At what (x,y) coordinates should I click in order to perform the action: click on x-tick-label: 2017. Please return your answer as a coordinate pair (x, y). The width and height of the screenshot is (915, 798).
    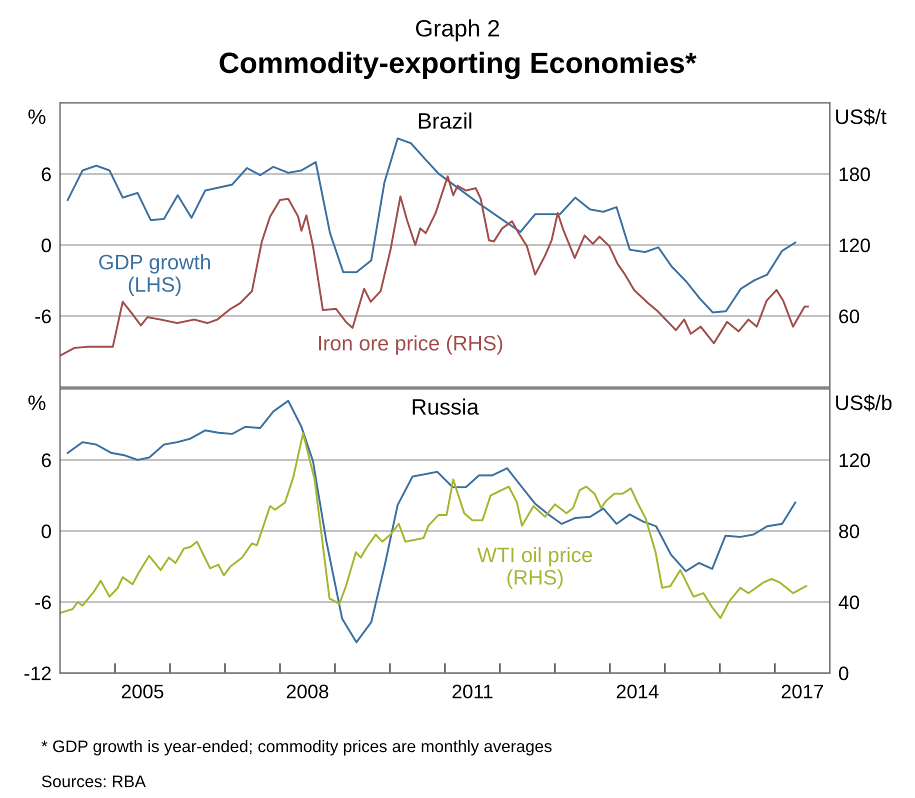
    Looking at the image, I should click on (803, 691).